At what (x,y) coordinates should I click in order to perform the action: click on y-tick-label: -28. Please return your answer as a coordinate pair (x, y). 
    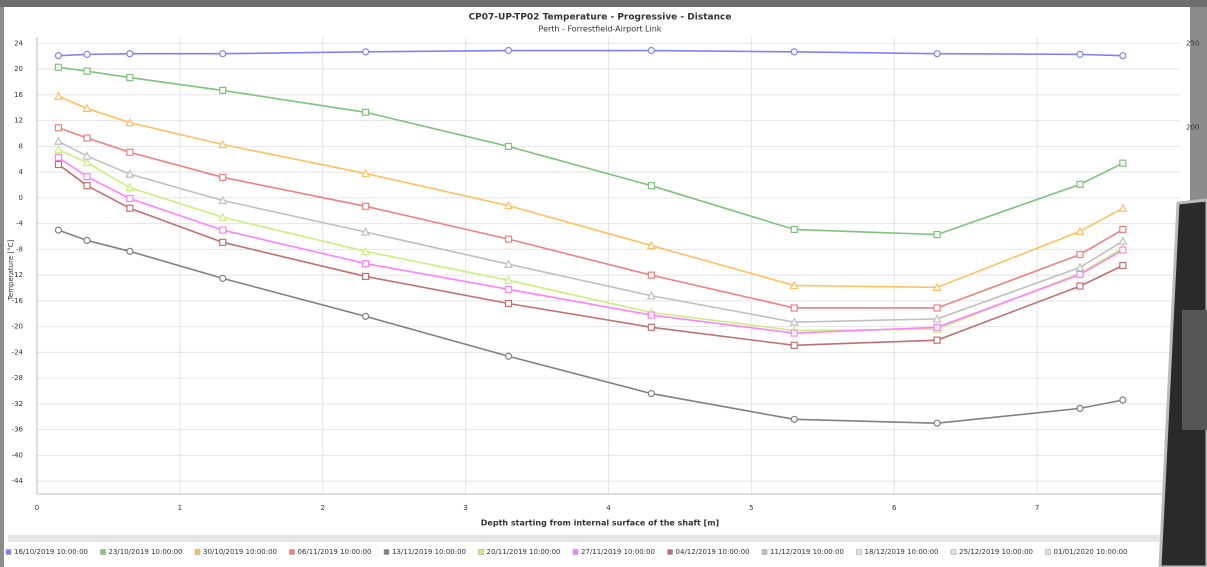
    Looking at the image, I should click on (17, 378).